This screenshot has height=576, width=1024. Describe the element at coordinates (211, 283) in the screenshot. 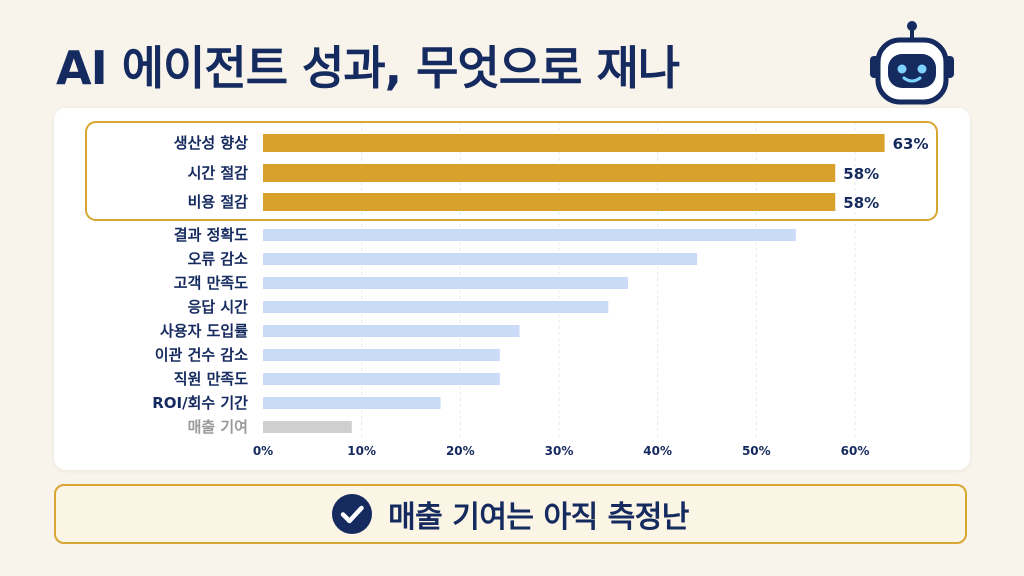

I see `category-label: 고객 만족도` at that location.